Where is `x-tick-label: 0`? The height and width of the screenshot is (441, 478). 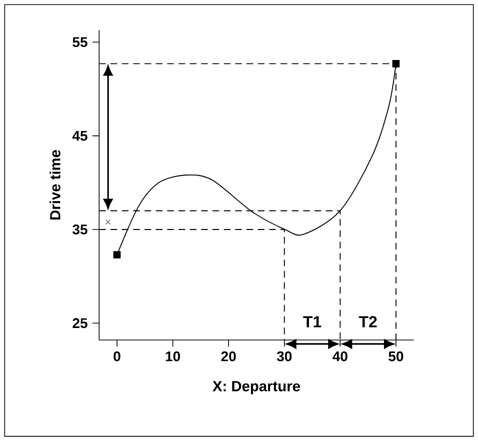 x-tick-label: 0 is located at coordinates (117, 356).